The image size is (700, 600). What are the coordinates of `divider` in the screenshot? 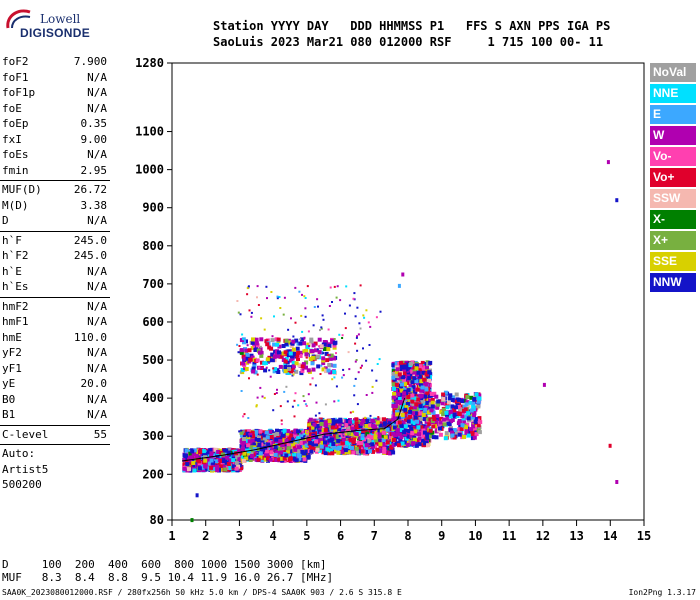 It's located at (55, 231).